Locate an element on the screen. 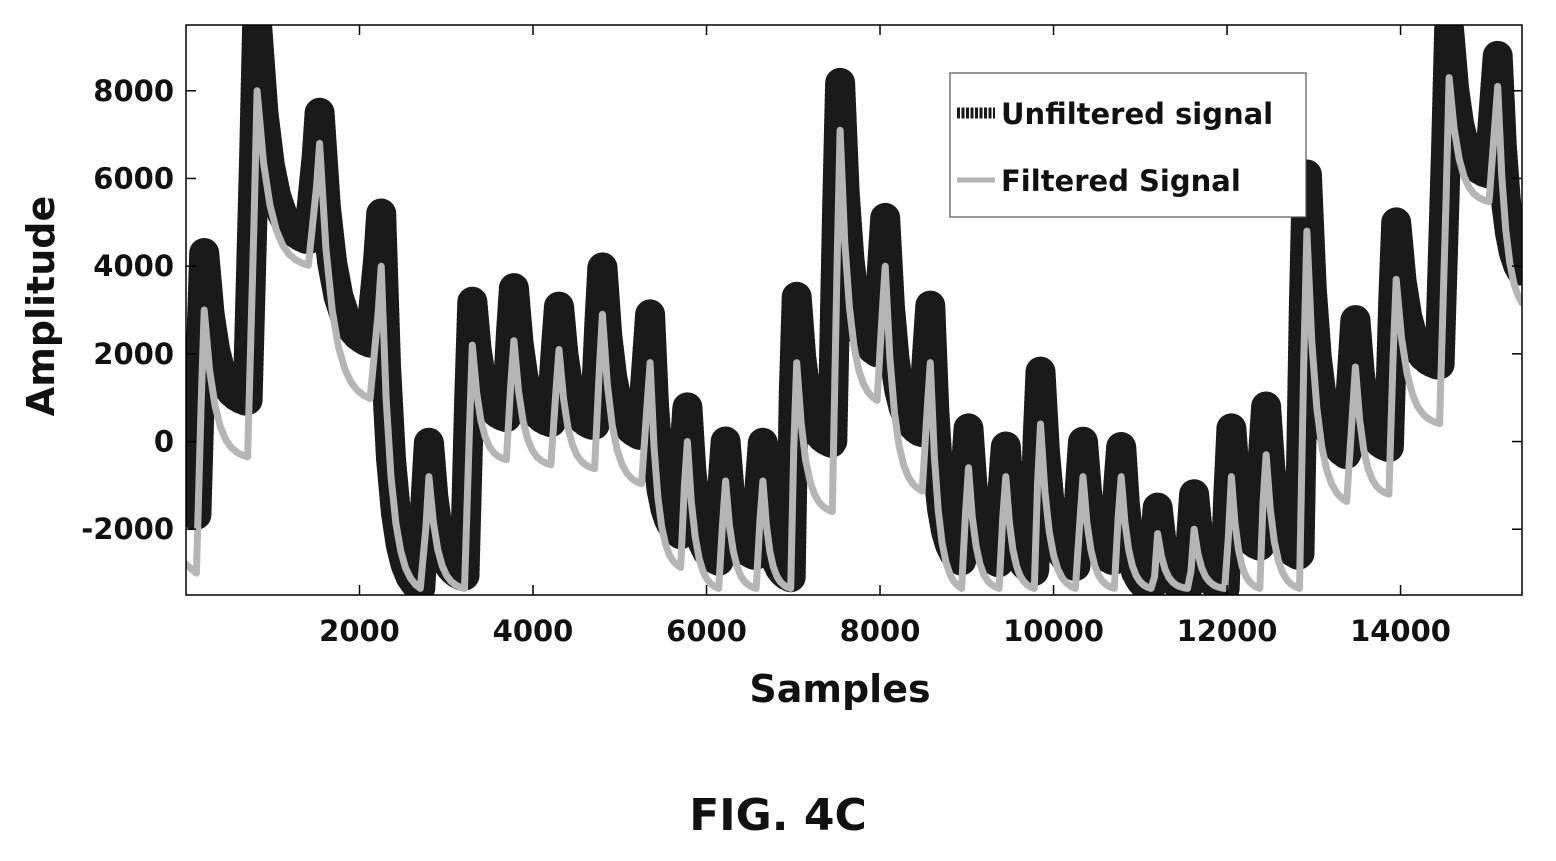 The width and height of the screenshot is (1556, 861). y-tick-label: 0 is located at coordinates (164, 442).